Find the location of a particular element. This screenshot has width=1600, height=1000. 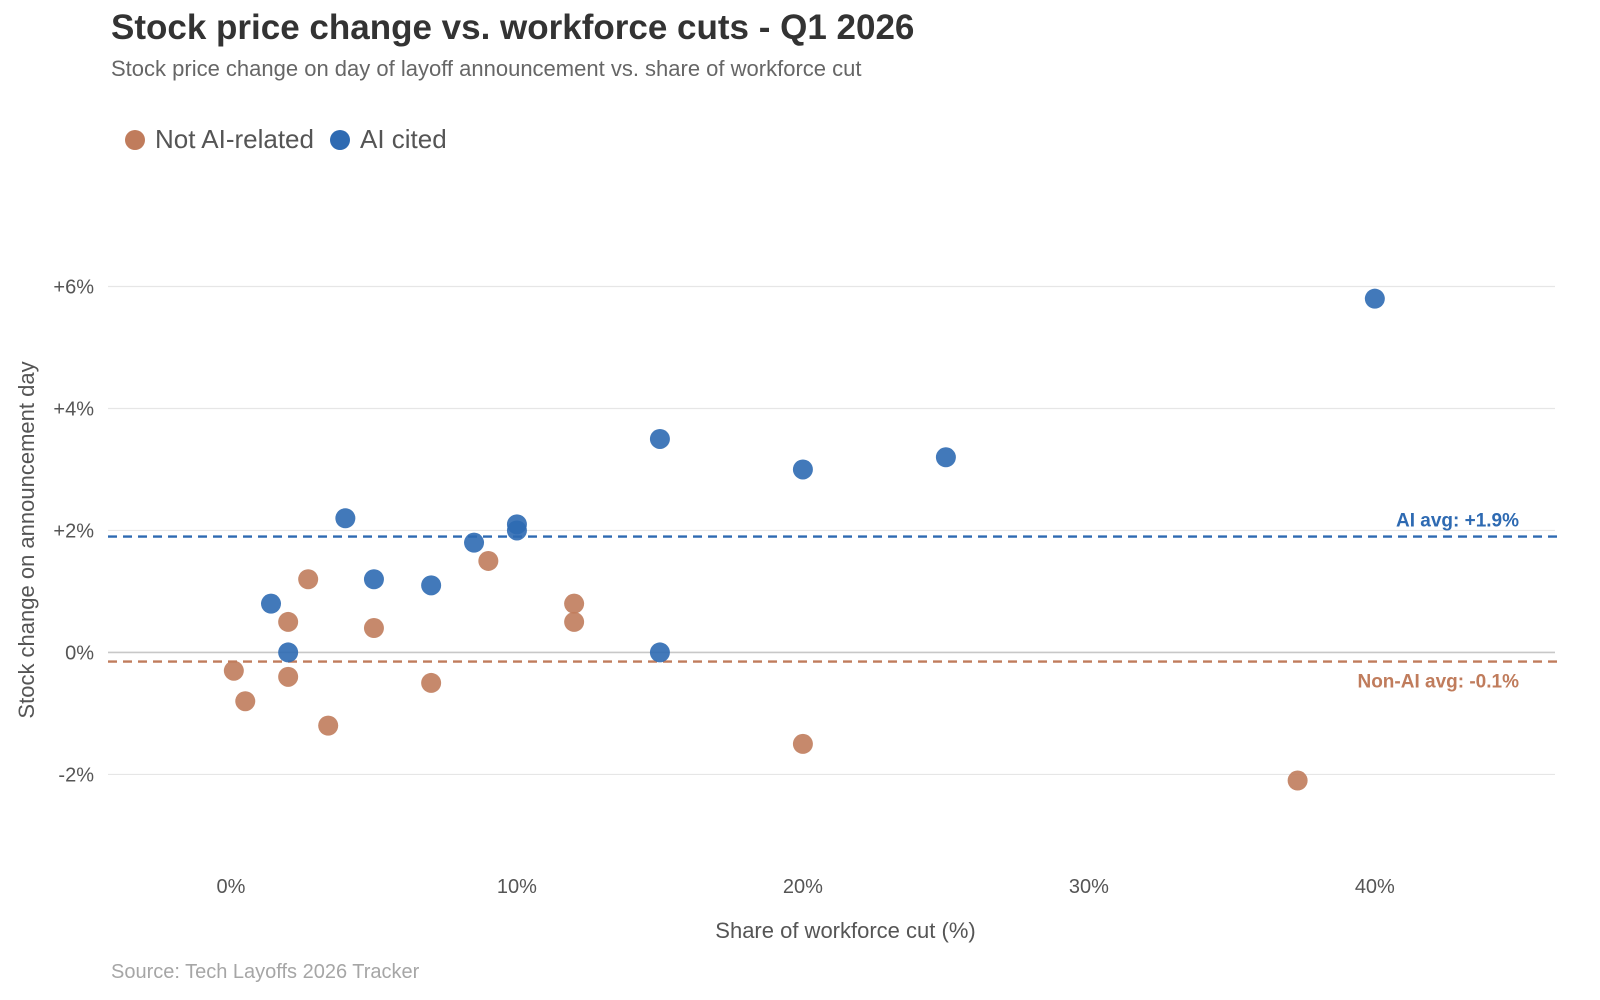

legend-item-ai-cited: AI cited is located at coordinates (388, 139).